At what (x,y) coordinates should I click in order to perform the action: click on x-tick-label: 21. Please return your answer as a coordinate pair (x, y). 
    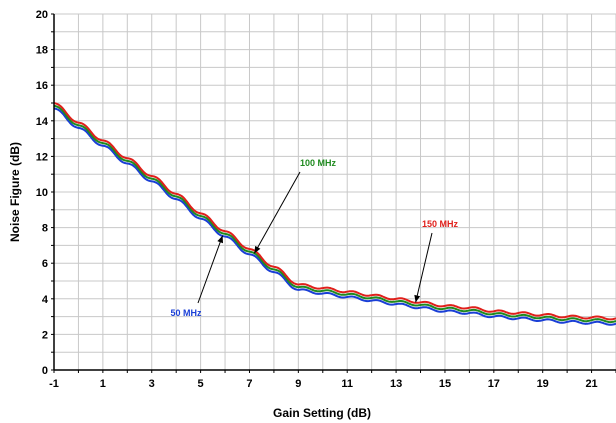
    Looking at the image, I should click on (591, 384).